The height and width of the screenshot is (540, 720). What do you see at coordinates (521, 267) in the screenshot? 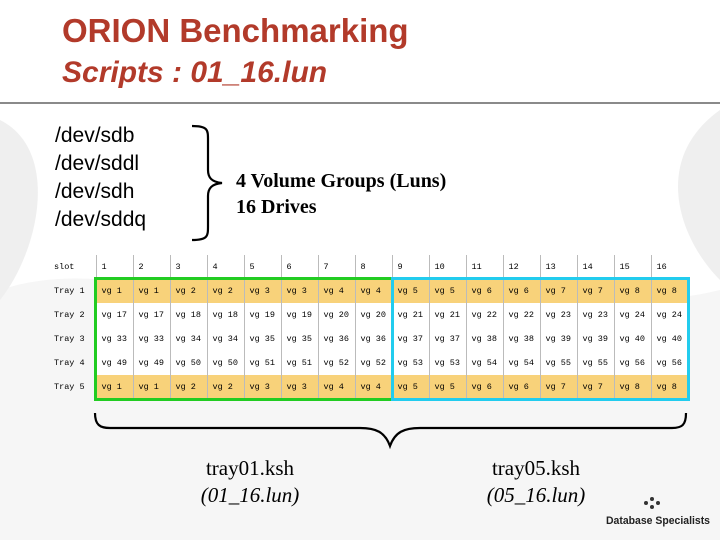
I see `slot-number: 12` at bounding box center [521, 267].